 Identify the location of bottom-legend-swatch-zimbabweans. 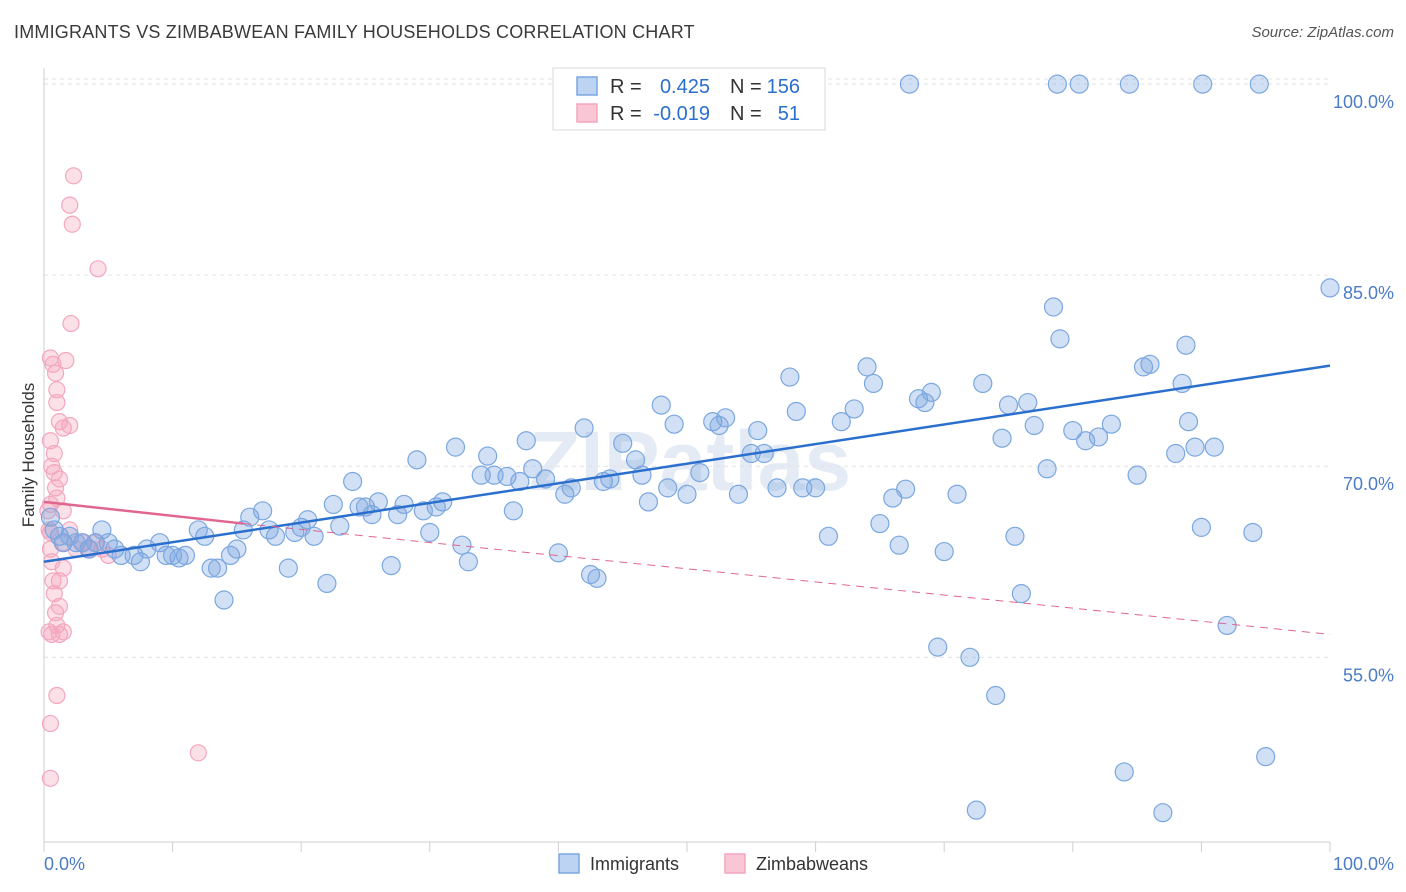
(735, 863).